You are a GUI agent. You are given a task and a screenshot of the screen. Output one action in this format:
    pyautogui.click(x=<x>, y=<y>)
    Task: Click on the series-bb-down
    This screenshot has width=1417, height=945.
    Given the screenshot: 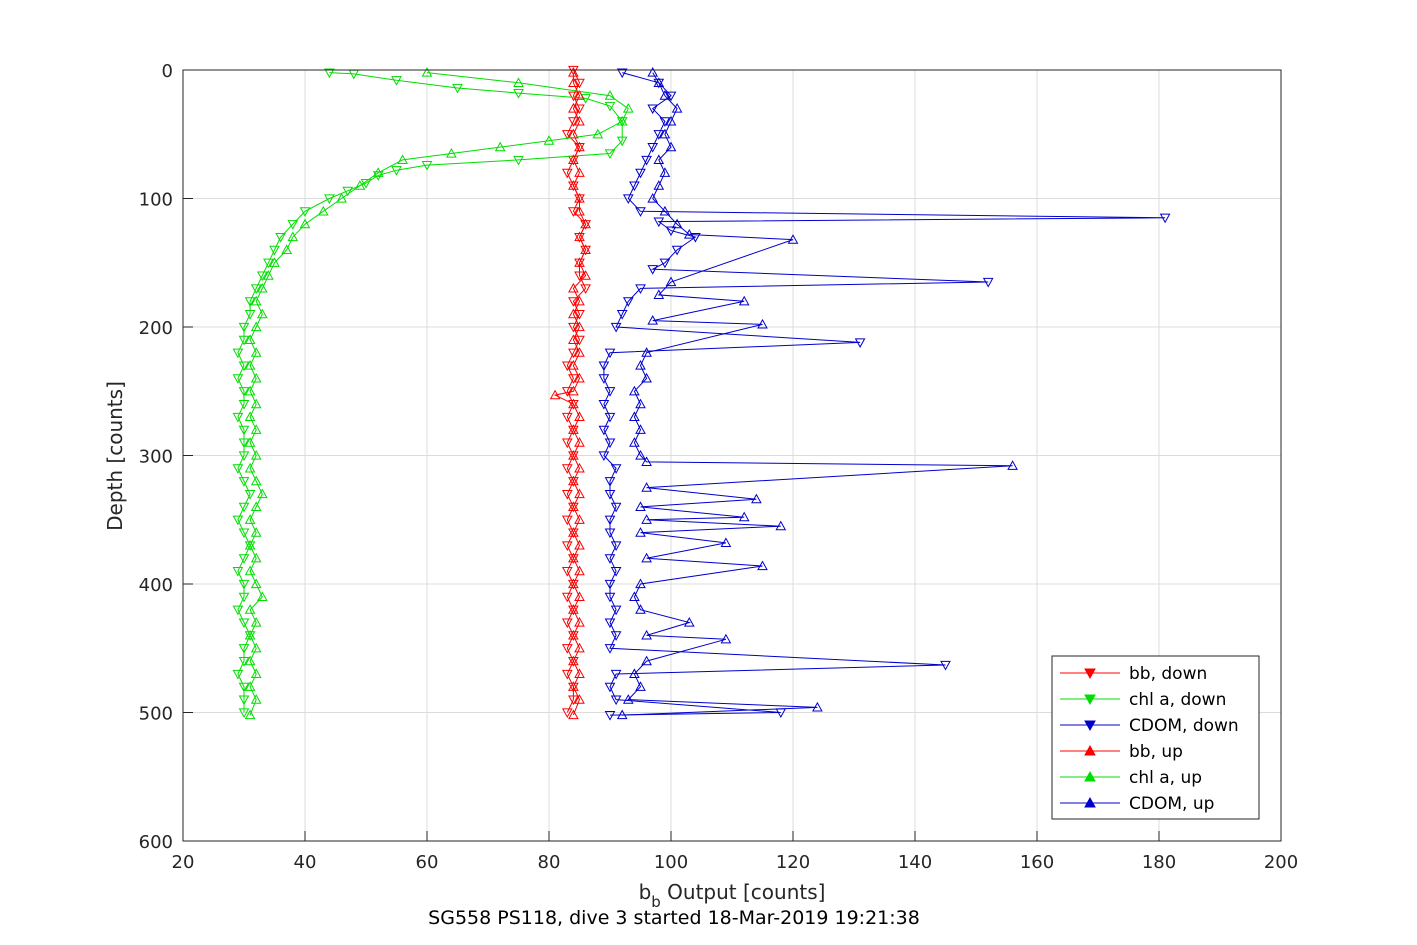 What is the action you would take?
    pyautogui.click(x=576, y=392)
    